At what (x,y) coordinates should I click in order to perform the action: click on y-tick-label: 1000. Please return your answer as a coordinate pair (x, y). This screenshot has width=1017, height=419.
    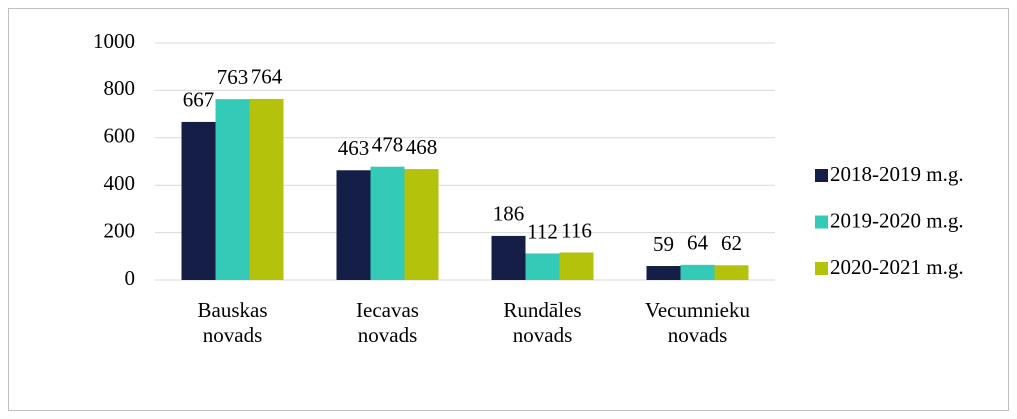
    Looking at the image, I should click on (114, 41).